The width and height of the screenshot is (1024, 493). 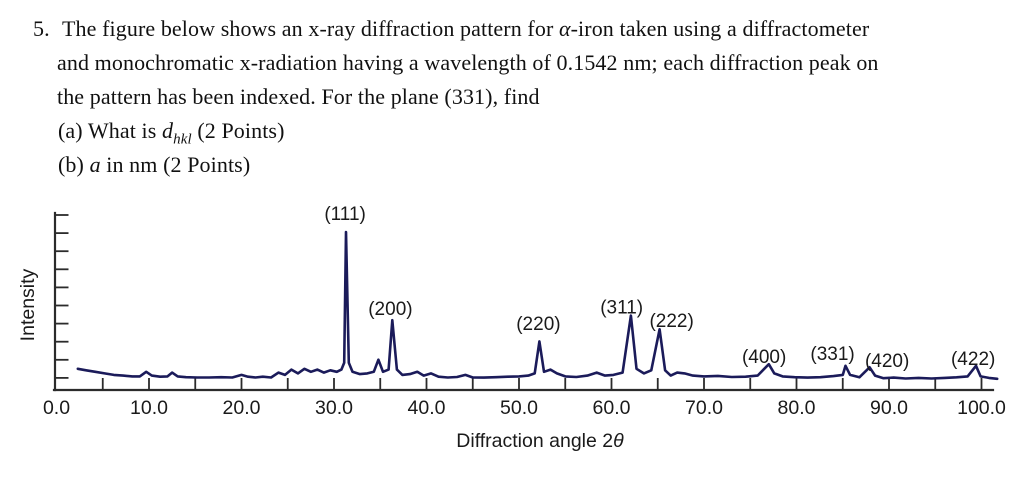 What do you see at coordinates (334, 408) in the screenshot?
I see `x-tick-label: 30.0` at bounding box center [334, 408].